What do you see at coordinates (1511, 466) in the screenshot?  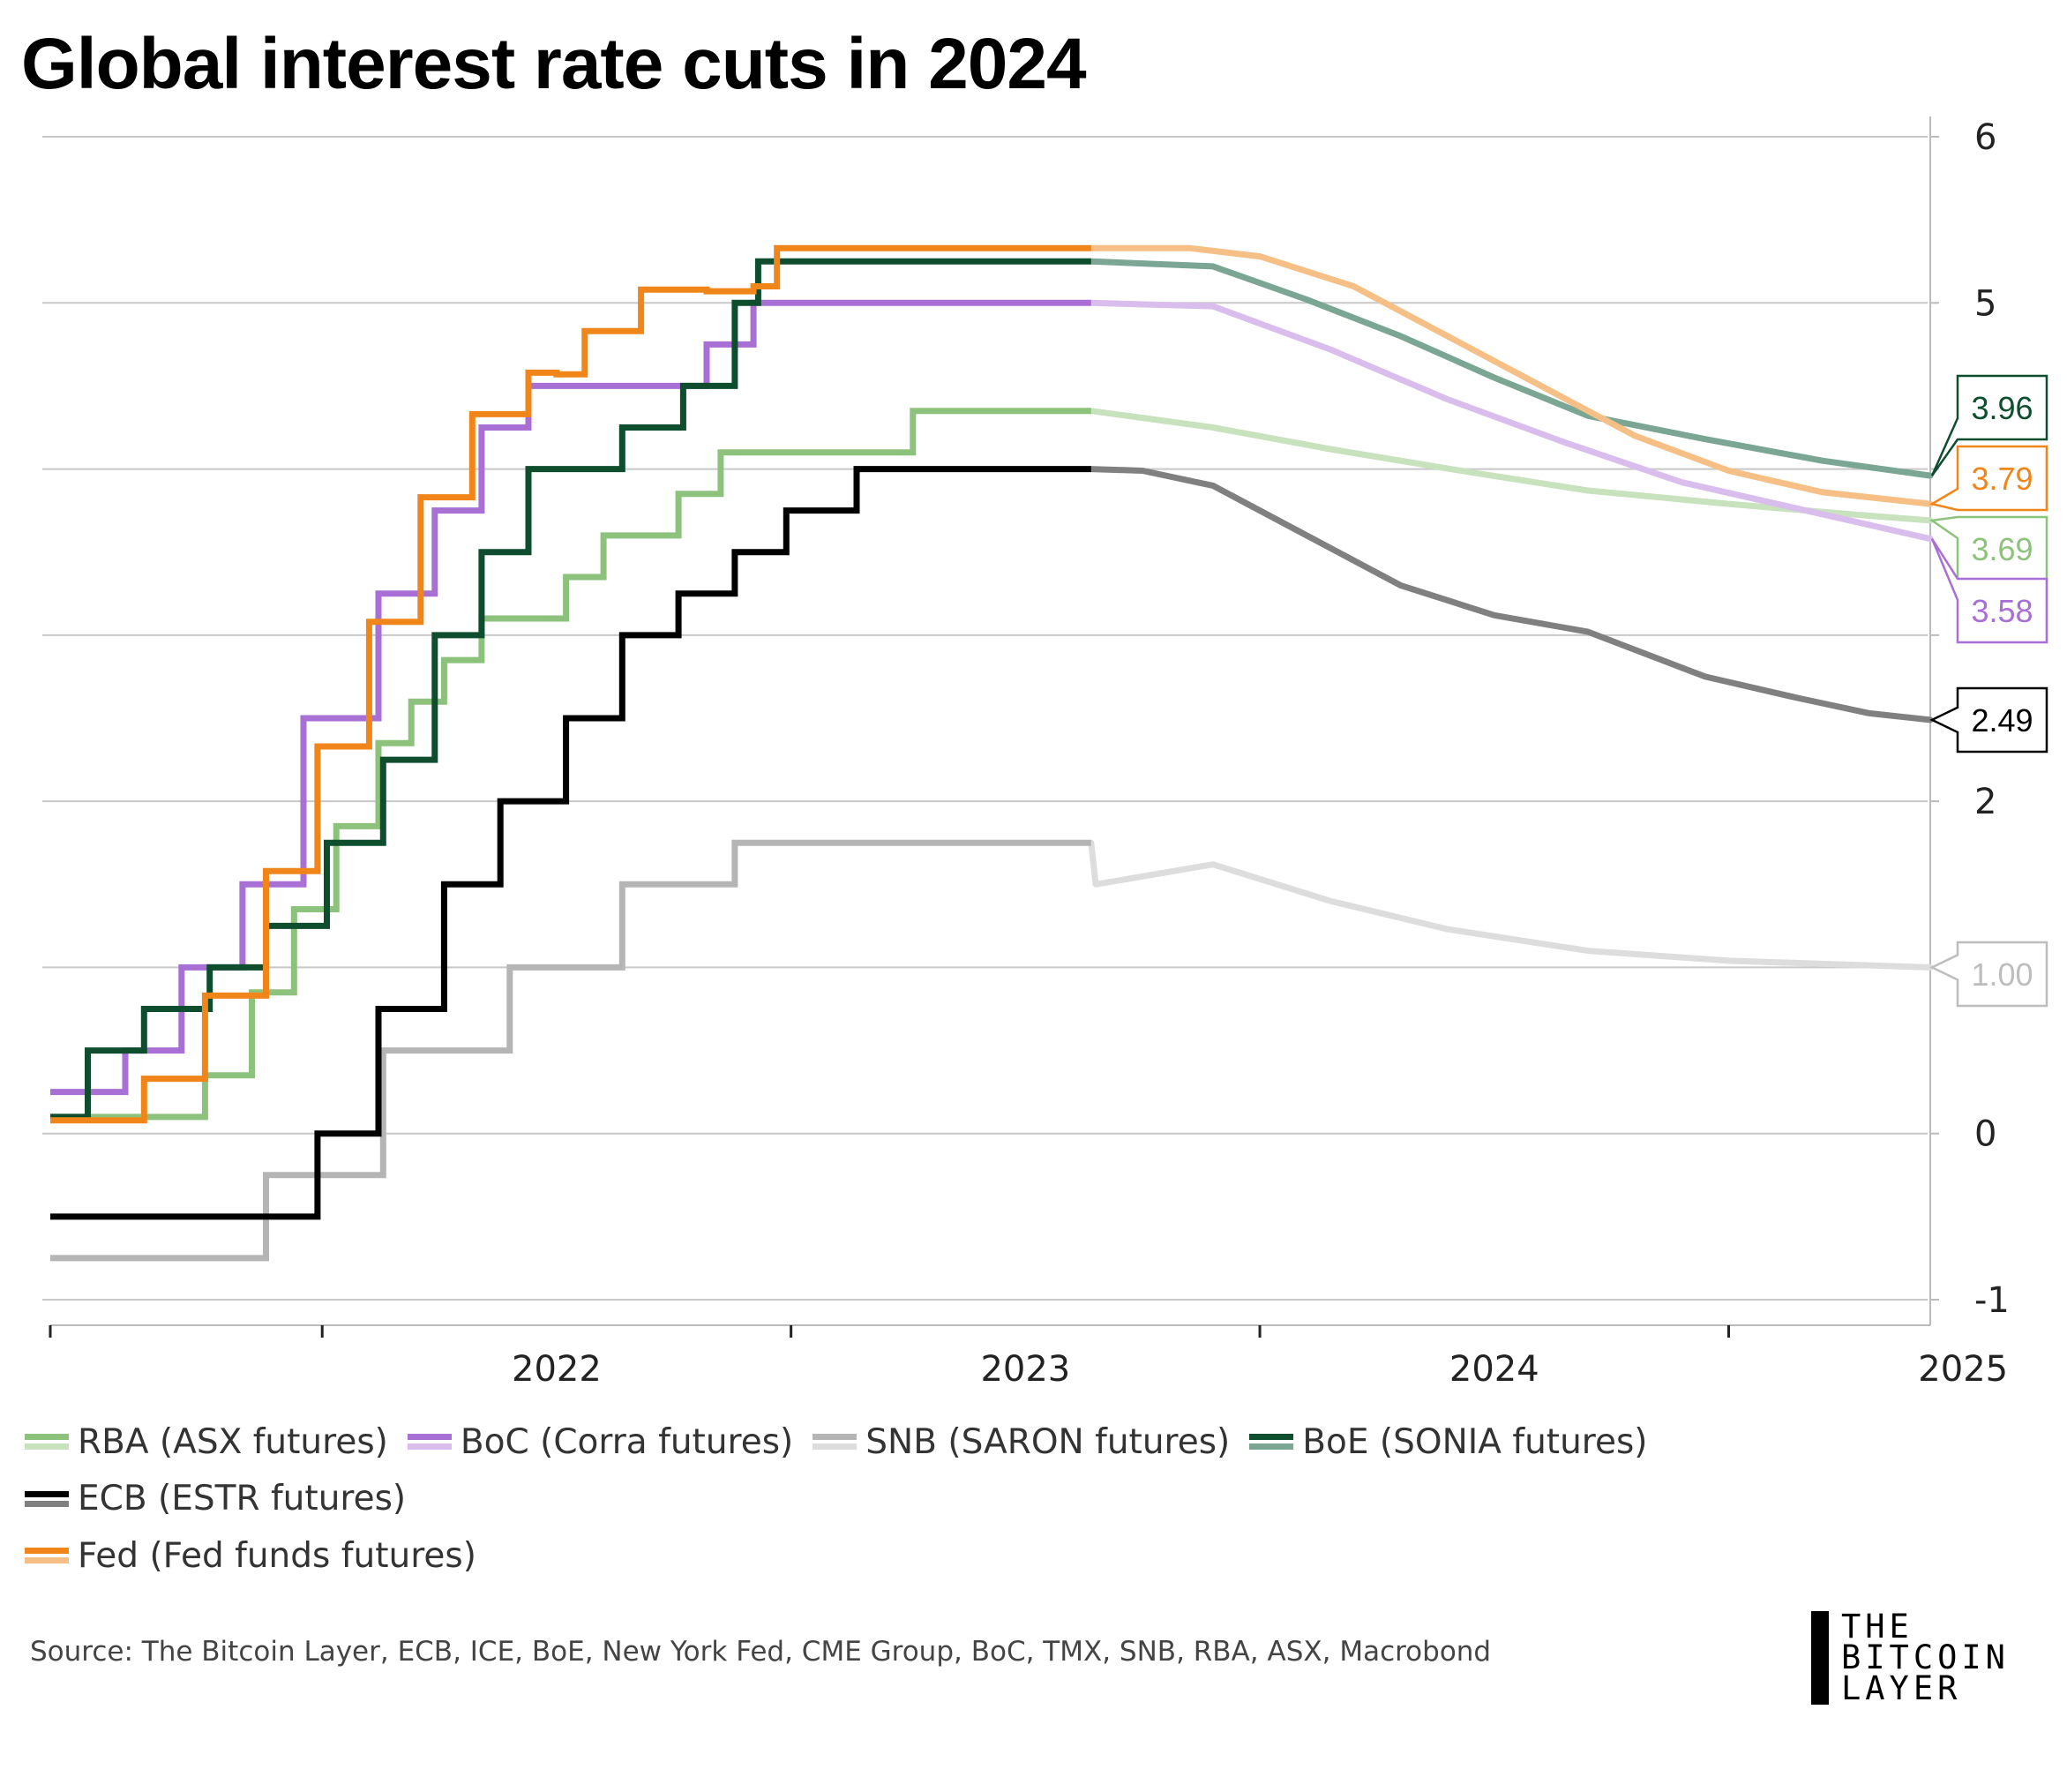 I see `series-rba-forecast` at bounding box center [1511, 466].